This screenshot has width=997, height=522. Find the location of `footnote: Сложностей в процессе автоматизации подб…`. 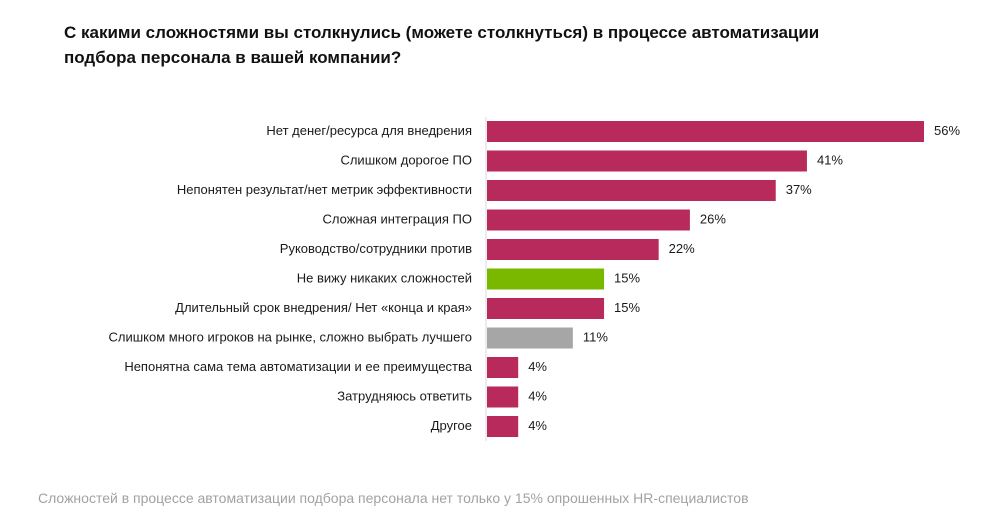

footnote: Сложностей в процессе автоматизации подб… is located at coordinates (393, 498).